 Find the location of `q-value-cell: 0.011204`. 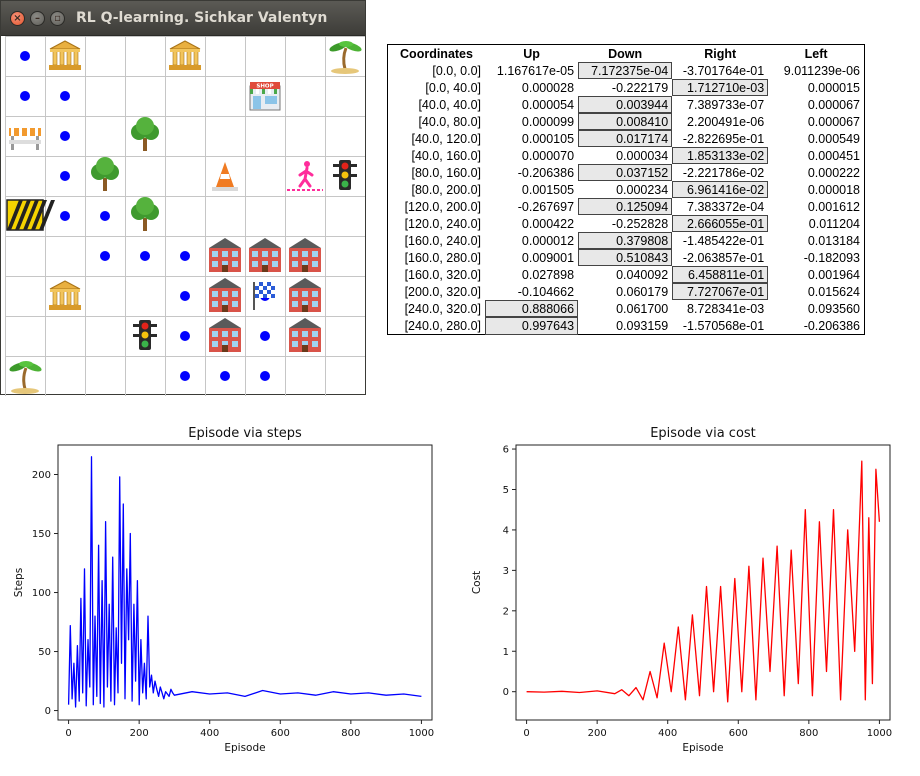

q-value-cell: 0.011204 is located at coordinates (834, 223).